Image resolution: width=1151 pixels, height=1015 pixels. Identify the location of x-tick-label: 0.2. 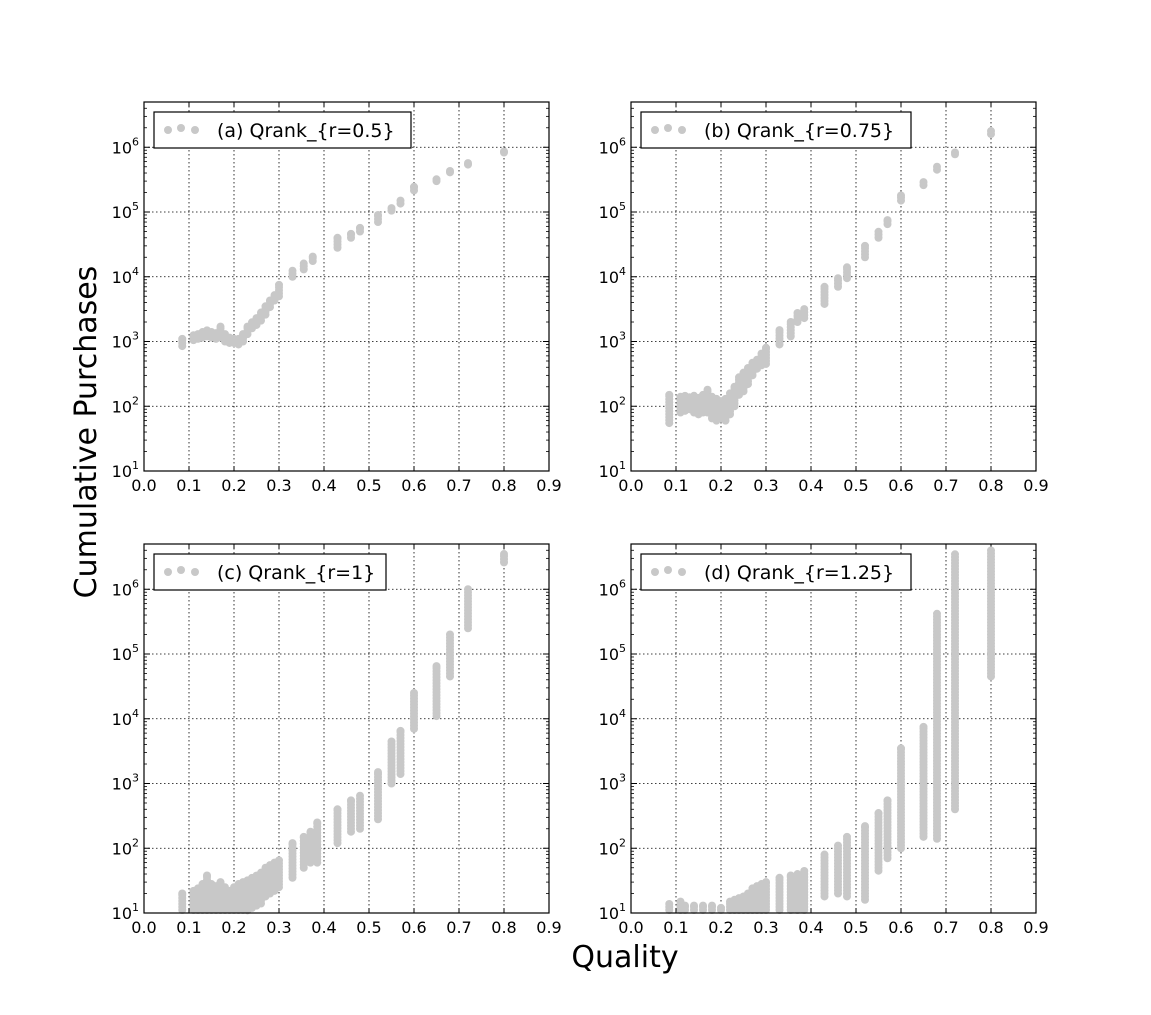
(720, 485).